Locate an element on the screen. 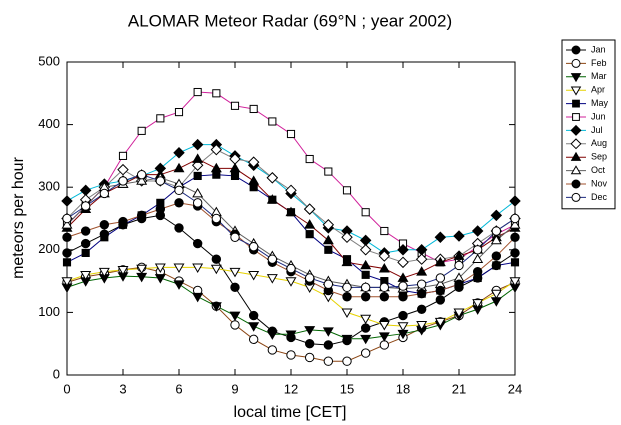 Image resolution: width=621 pixels, height=425 pixels. y-tick-label: 400 is located at coordinates (49, 123).